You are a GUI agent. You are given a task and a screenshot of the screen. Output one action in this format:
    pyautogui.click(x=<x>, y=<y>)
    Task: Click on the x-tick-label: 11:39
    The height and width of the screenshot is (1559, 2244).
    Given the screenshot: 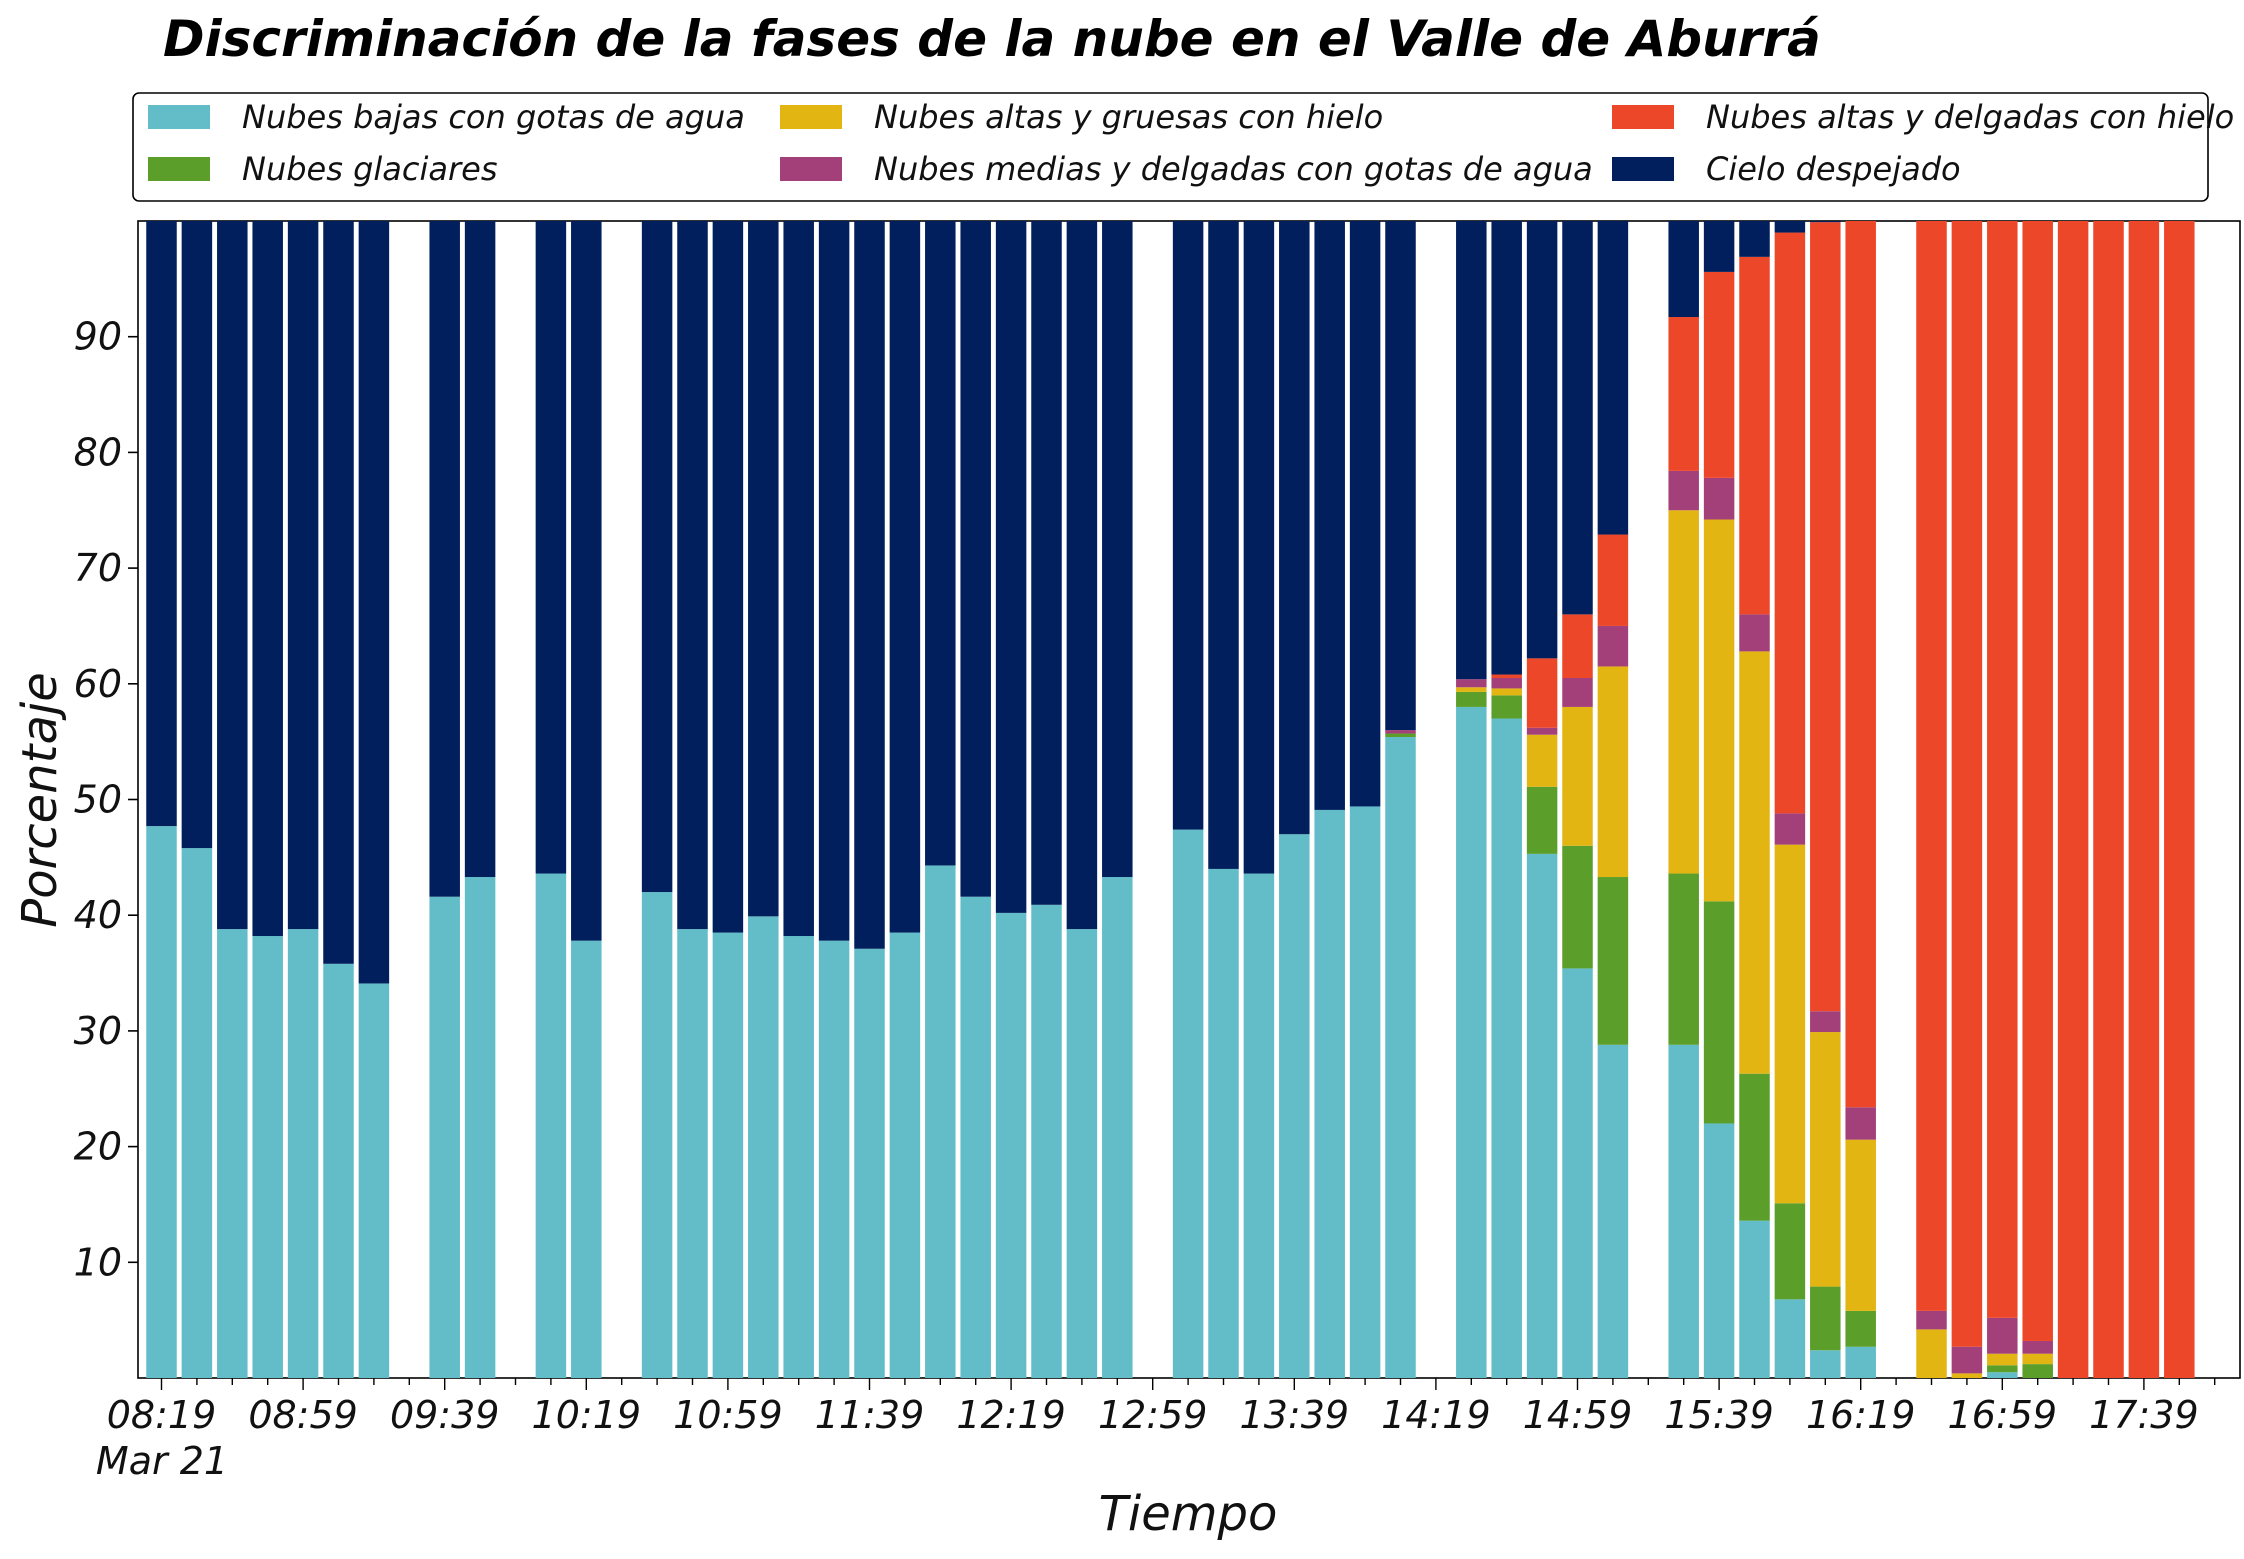 What is the action you would take?
    pyautogui.click(x=870, y=1415)
    